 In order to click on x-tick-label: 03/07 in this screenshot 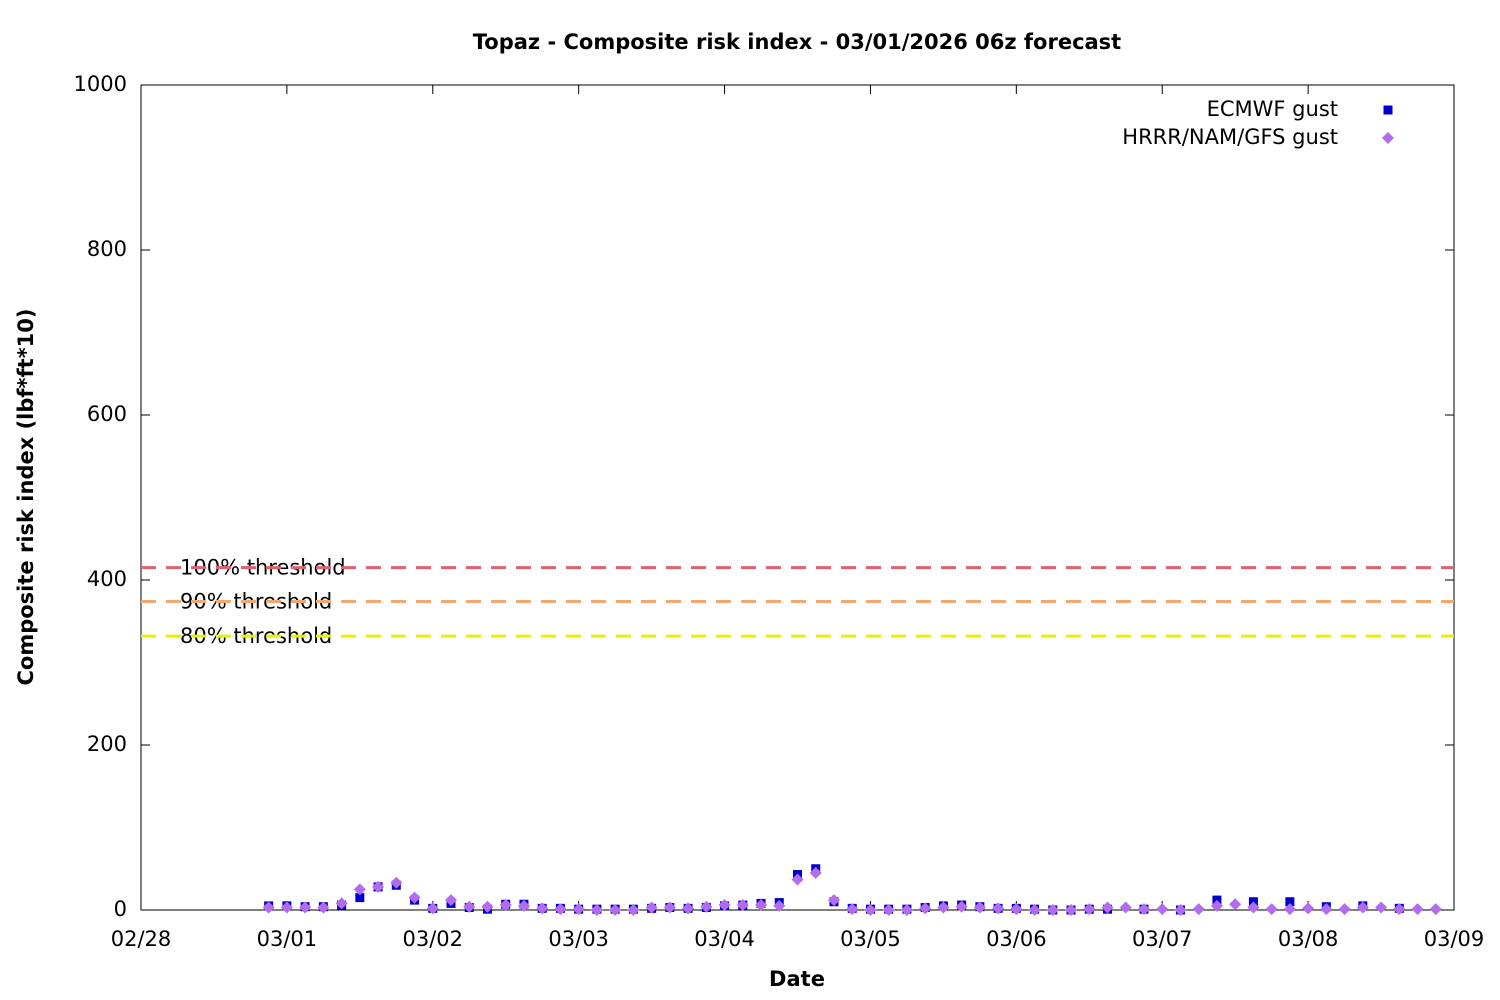, I will do `click(1162, 939)`.